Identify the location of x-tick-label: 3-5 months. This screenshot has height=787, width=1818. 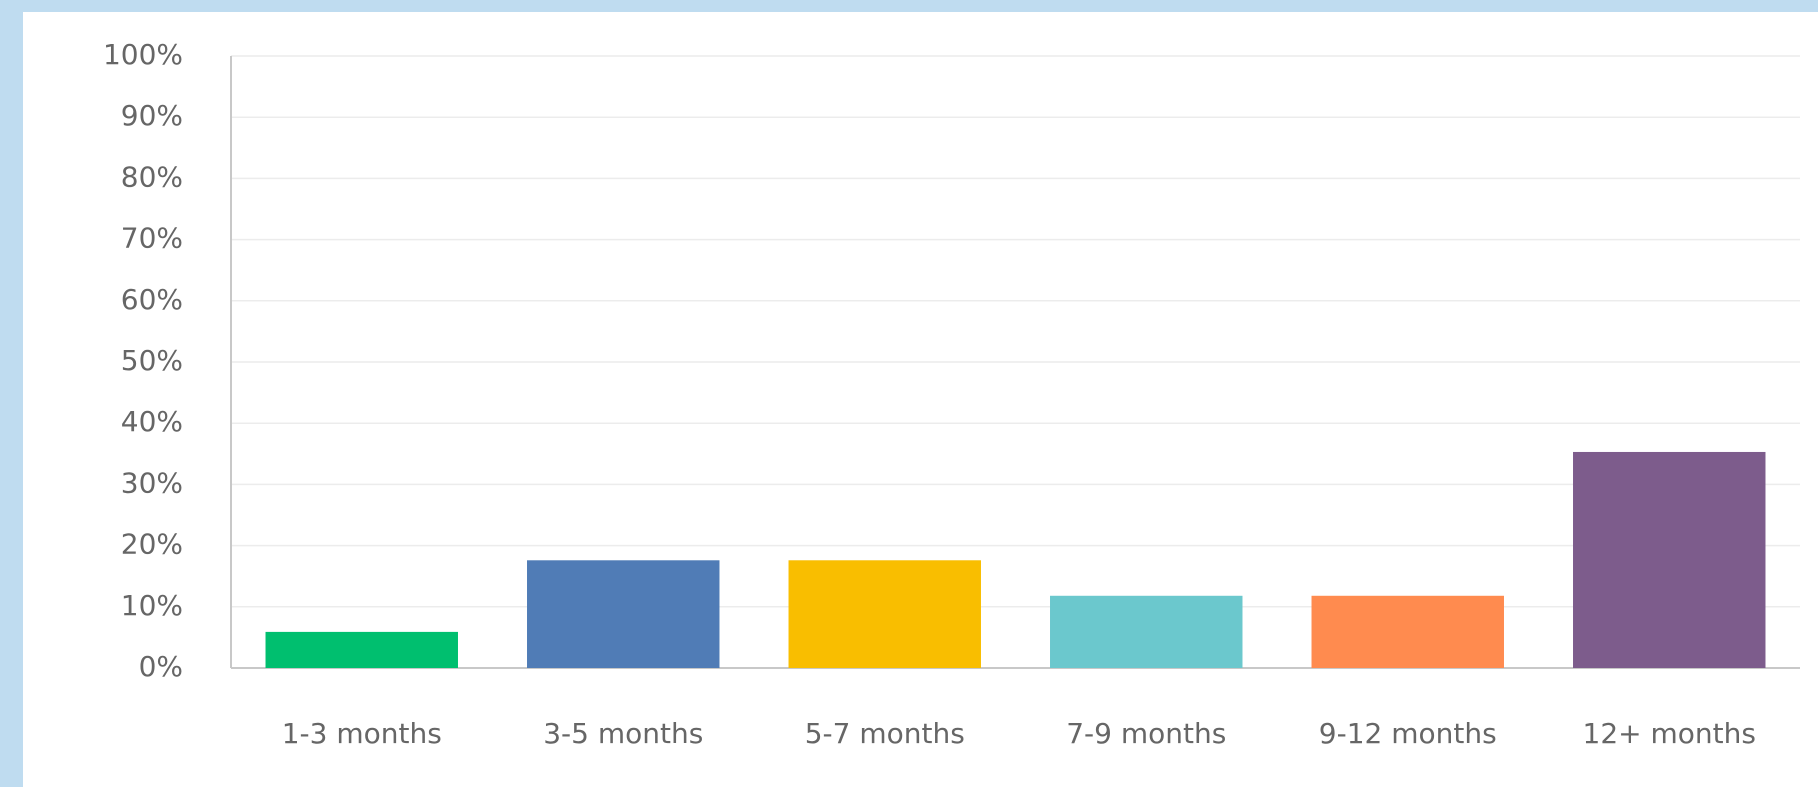
(623, 733).